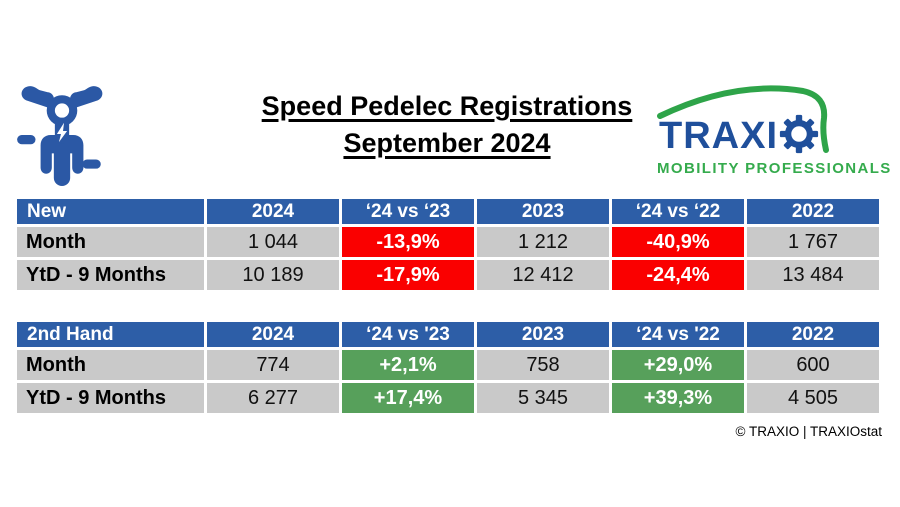 Image resolution: width=900 pixels, height=507 pixels. Describe the element at coordinates (110, 211) in the screenshot. I see `table-new-title-cell: New` at that location.